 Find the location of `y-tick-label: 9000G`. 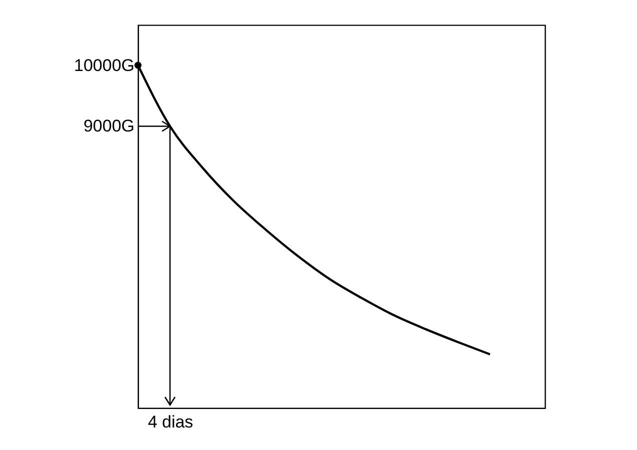

y-tick-label: 9000G is located at coordinates (108, 126).